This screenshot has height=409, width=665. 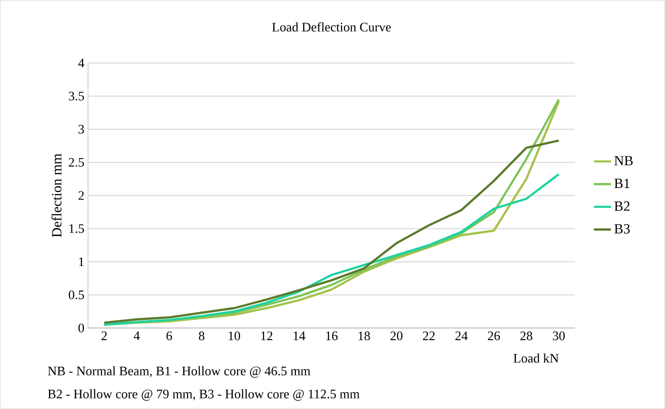 What do you see at coordinates (204, 395) in the screenshot?
I see `text: B2 - Hollow core @ 79 mm, B3 - Hollow core @ 112.5 mm` at bounding box center [204, 395].